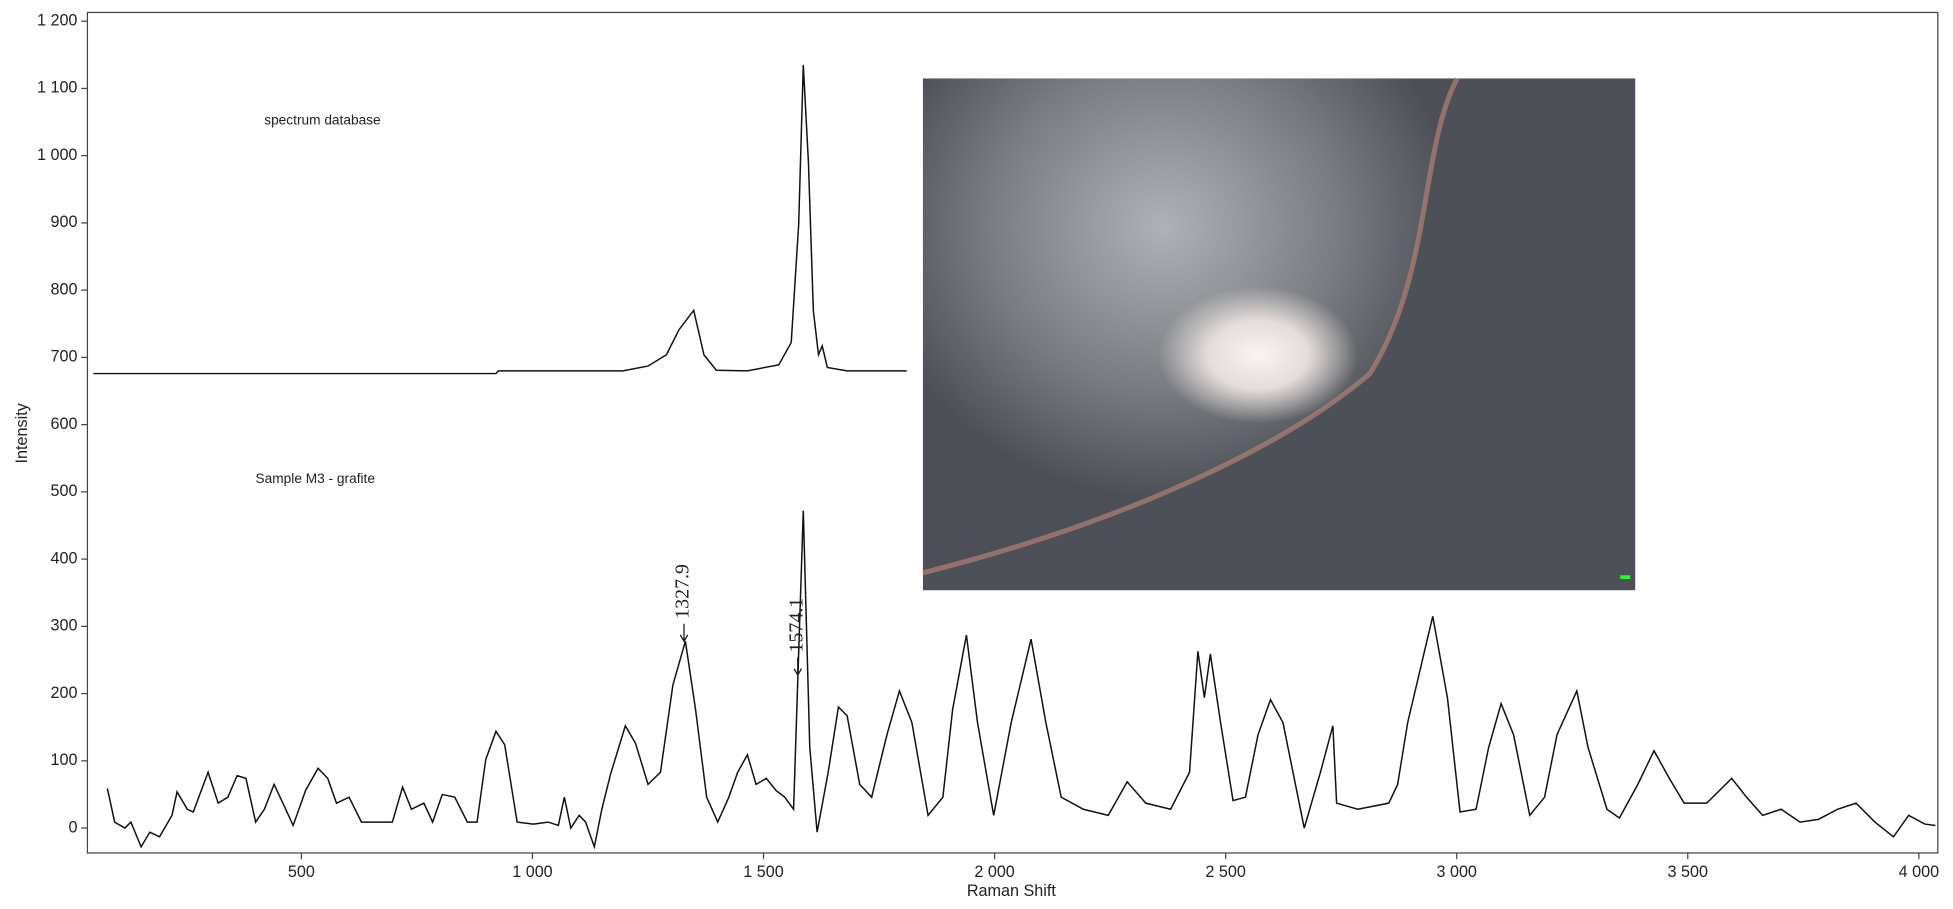 This screenshot has height=909, width=1953. What do you see at coordinates (322, 119) in the screenshot?
I see `series-label: spectrum database` at bounding box center [322, 119].